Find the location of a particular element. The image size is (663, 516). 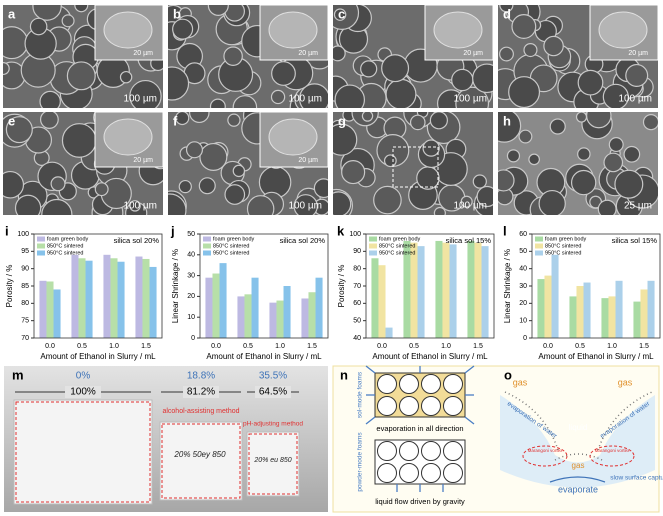

x-tick-label: 0.5 is located at coordinates (580, 346).